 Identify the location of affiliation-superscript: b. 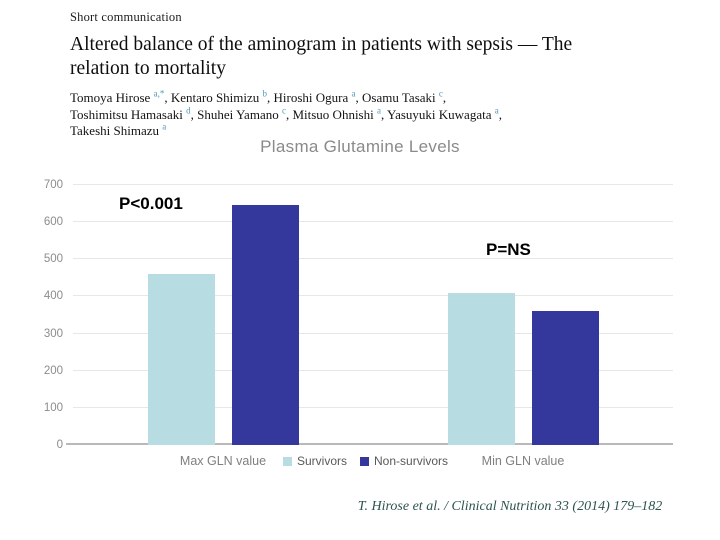
(265, 93).